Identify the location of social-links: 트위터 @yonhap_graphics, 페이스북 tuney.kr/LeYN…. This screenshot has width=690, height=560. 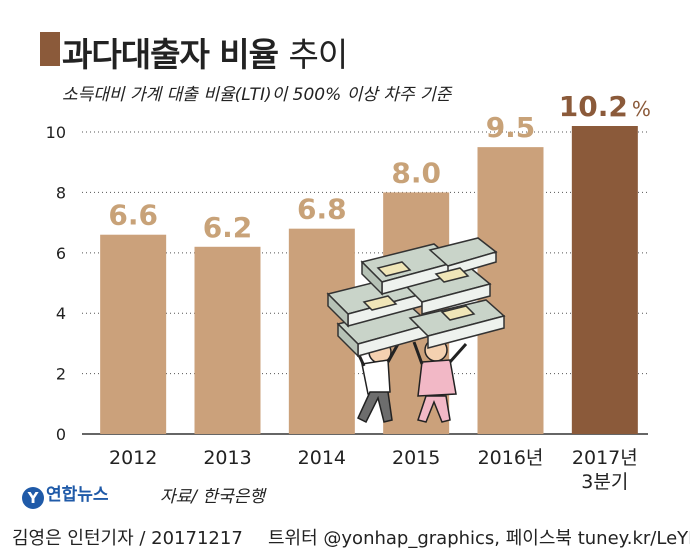
(479, 538).